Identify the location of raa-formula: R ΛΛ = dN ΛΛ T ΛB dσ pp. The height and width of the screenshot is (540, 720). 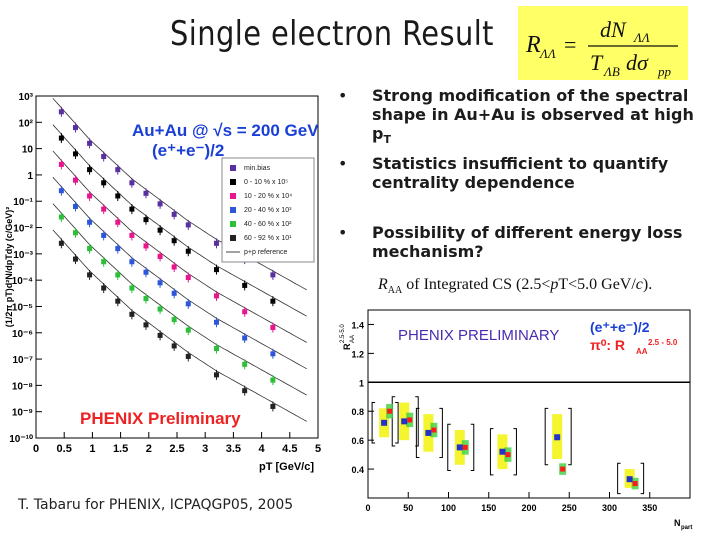
(603, 43).